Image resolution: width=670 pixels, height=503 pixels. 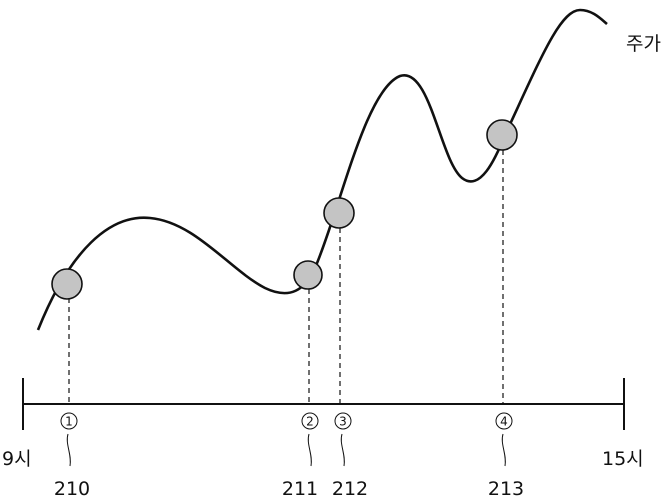 I want to click on axis-start-label: 9시, so click(x=17, y=459).